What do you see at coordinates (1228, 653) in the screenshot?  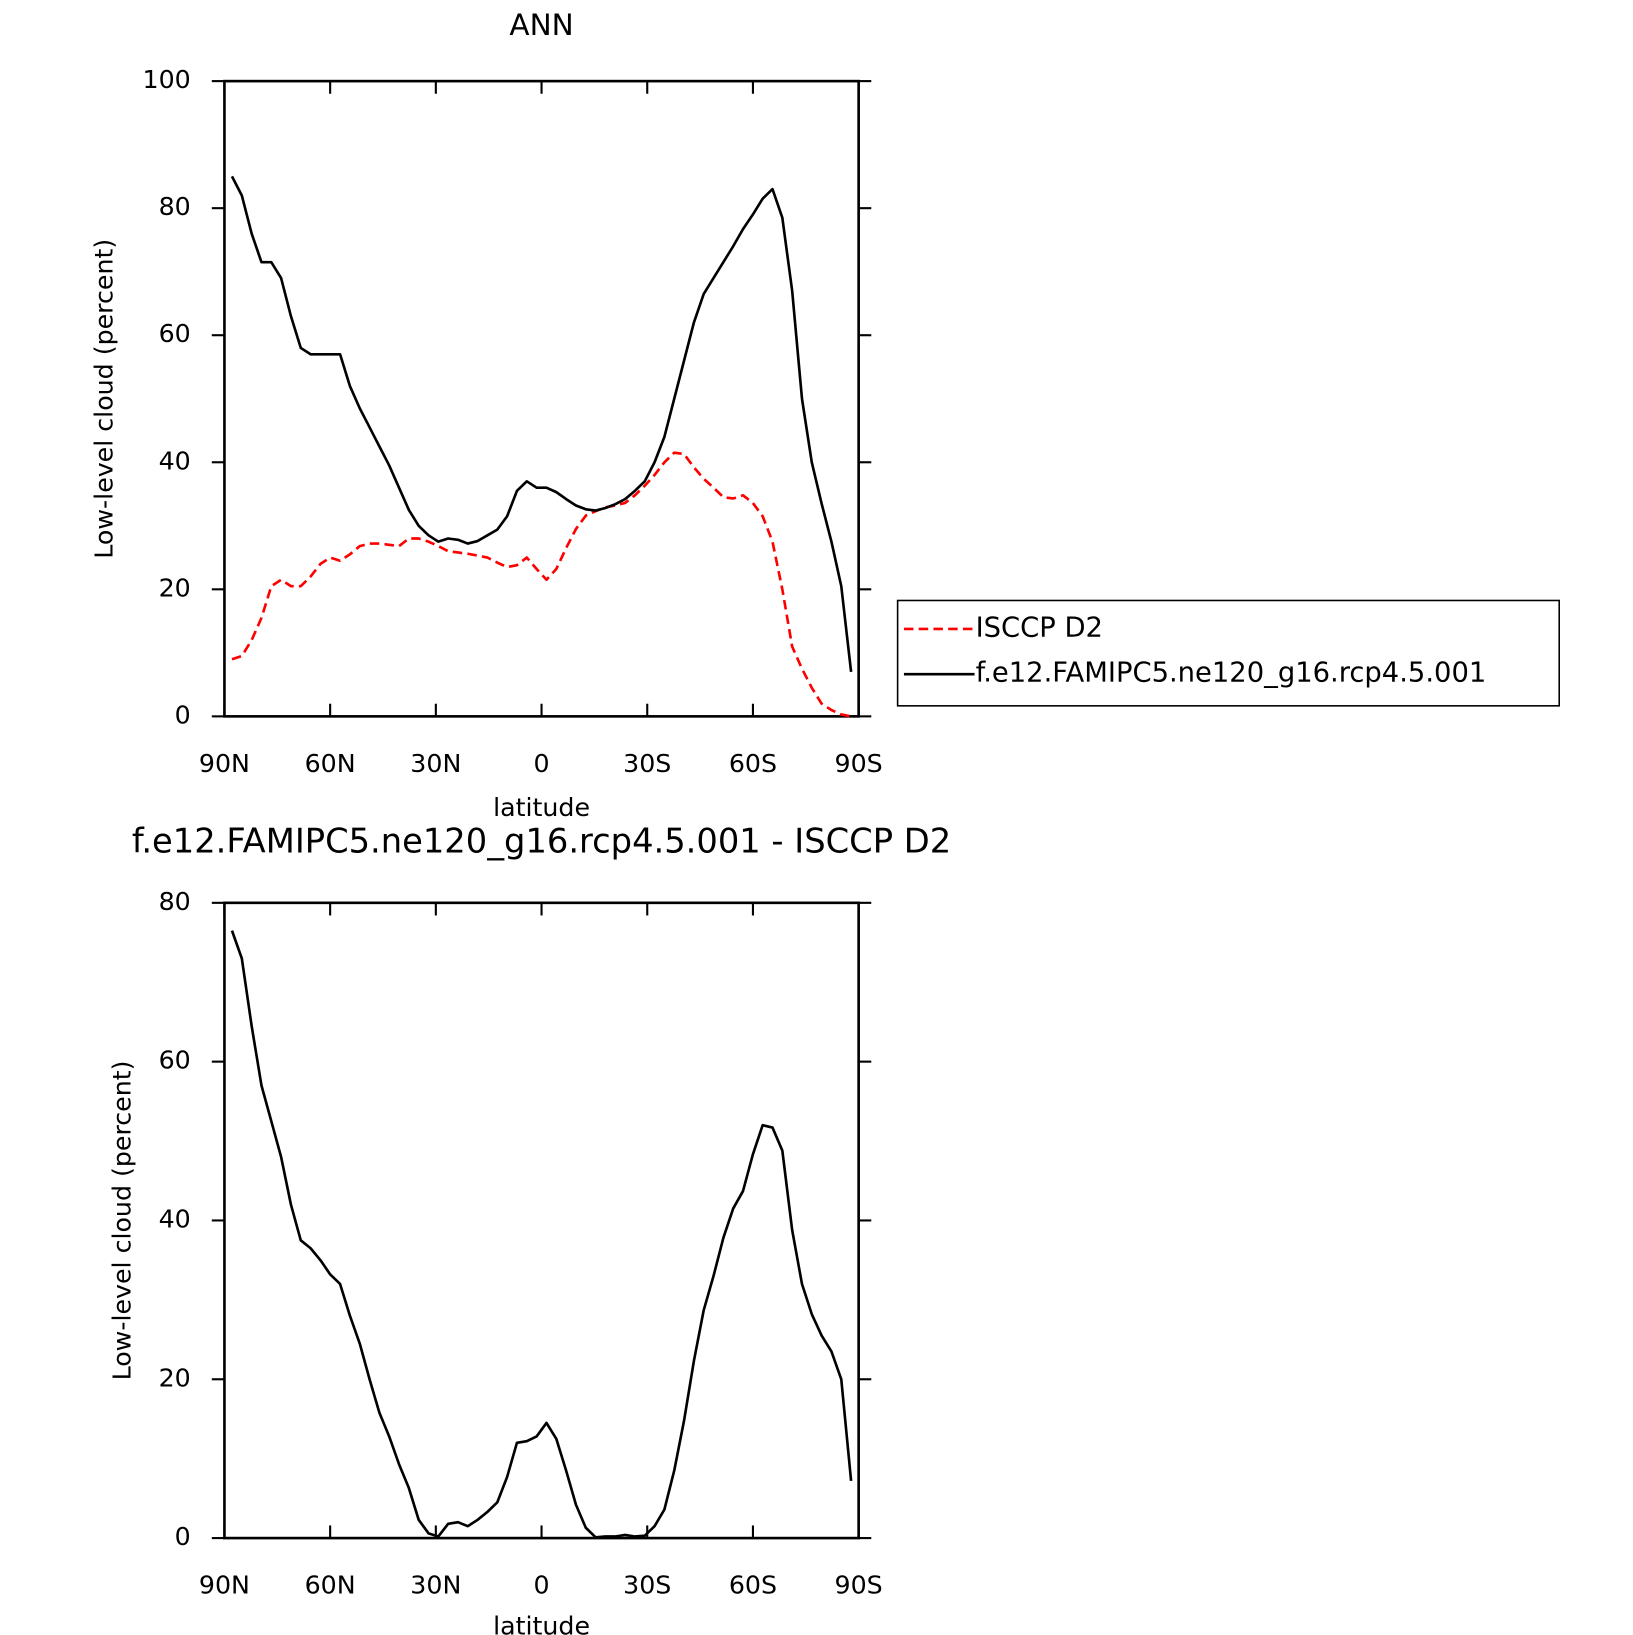 I see `legend-box` at bounding box center [1228, 653].